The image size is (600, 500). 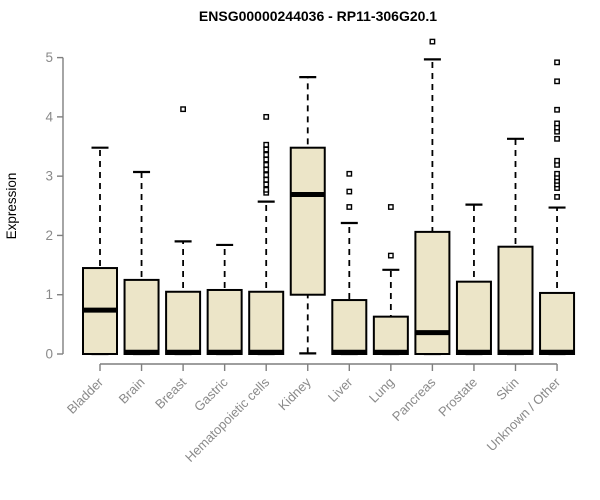 What do you see at coordinates (507, 389) in the screenshot?
I see `x-tick-label-skin: Skin` at bounding box center [507, 389].